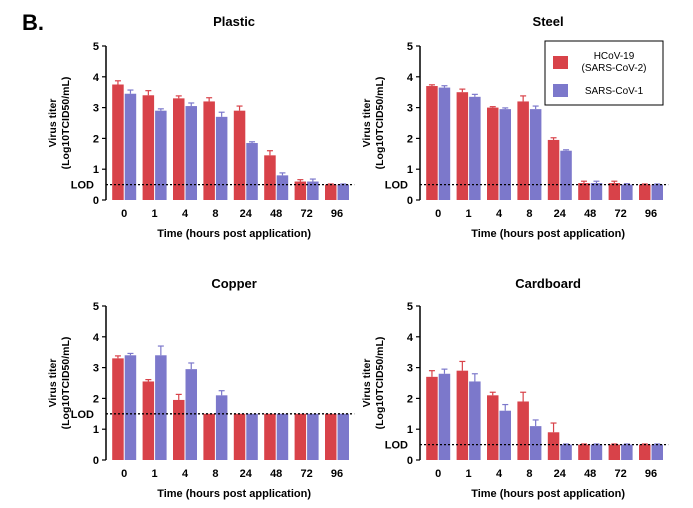 This screenshot has height=508, width=693. I want to click on legend: HCoV-19(SARS-CoV-2) SARS-CoV-1, so click(604, 73).